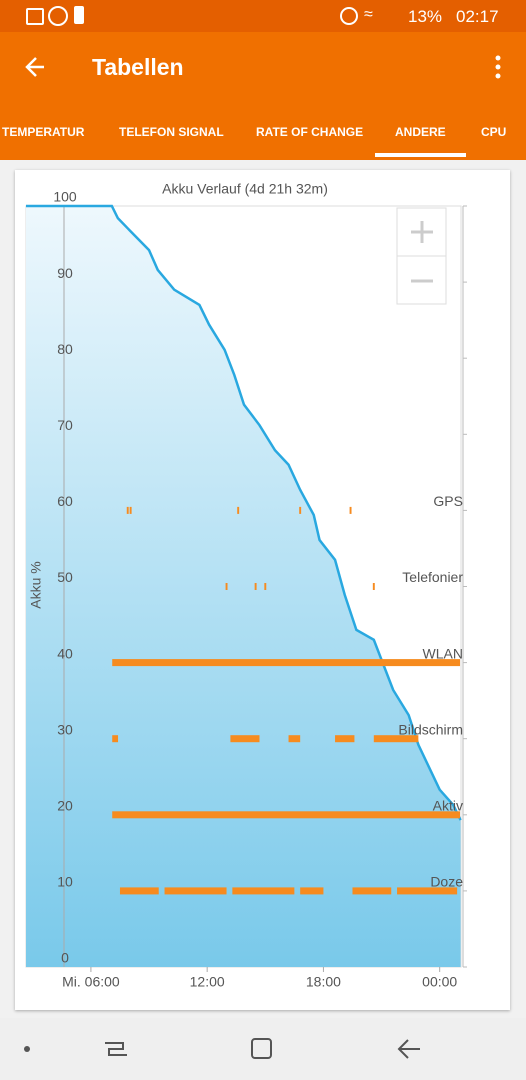  What do you see at coordinates (494, 132) in the screenshot?
I see `tab: CPU` at bounding box center [494, 132].